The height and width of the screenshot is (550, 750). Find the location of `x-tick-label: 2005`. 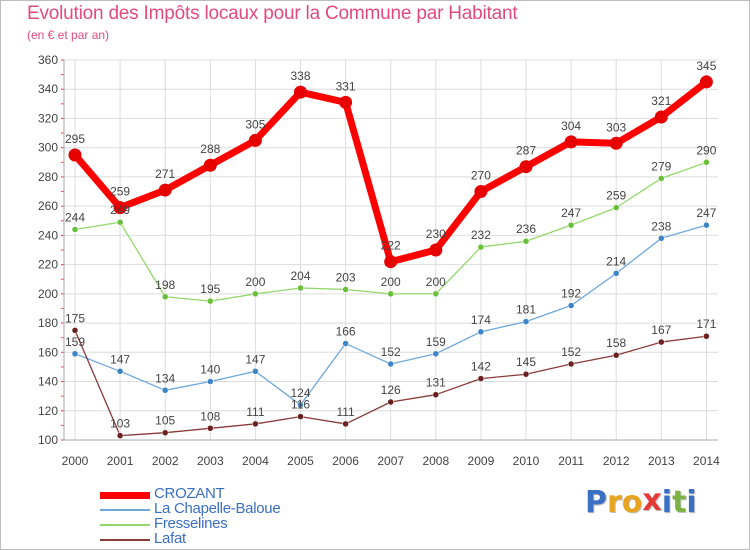

x-tick-label: 2005 is located at coordinates (300, 461).